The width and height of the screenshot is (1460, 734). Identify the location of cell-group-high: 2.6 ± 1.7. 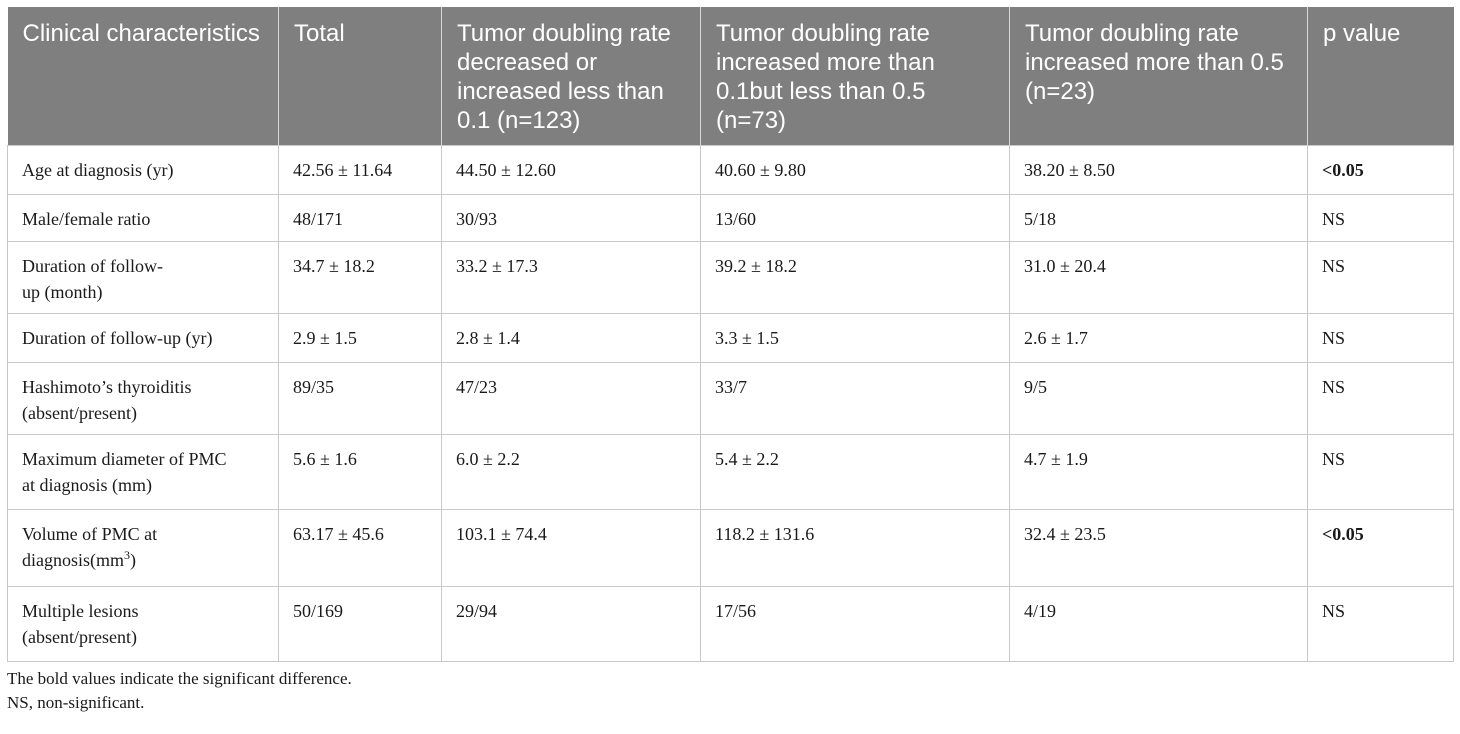
(1158, 338).